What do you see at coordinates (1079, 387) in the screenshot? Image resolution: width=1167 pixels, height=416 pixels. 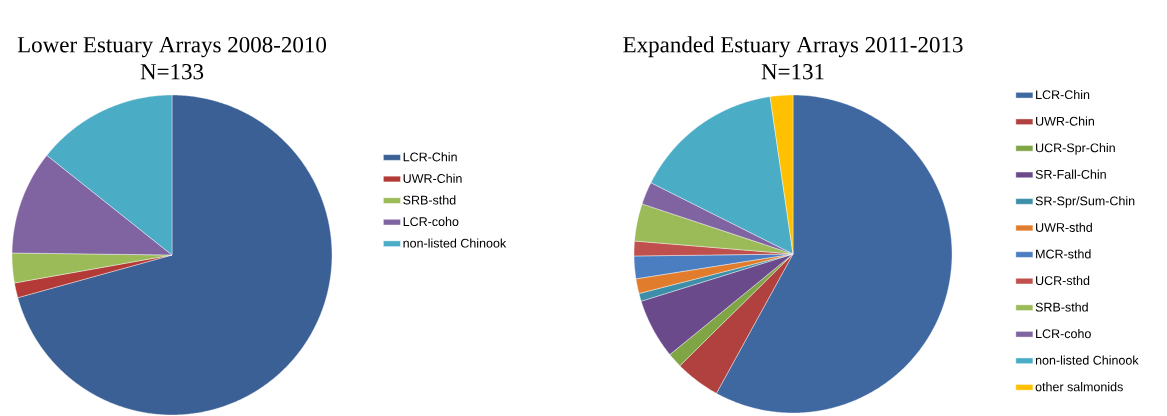 I see `legend-label: other salmonids` at bounding box center [1079, 387].